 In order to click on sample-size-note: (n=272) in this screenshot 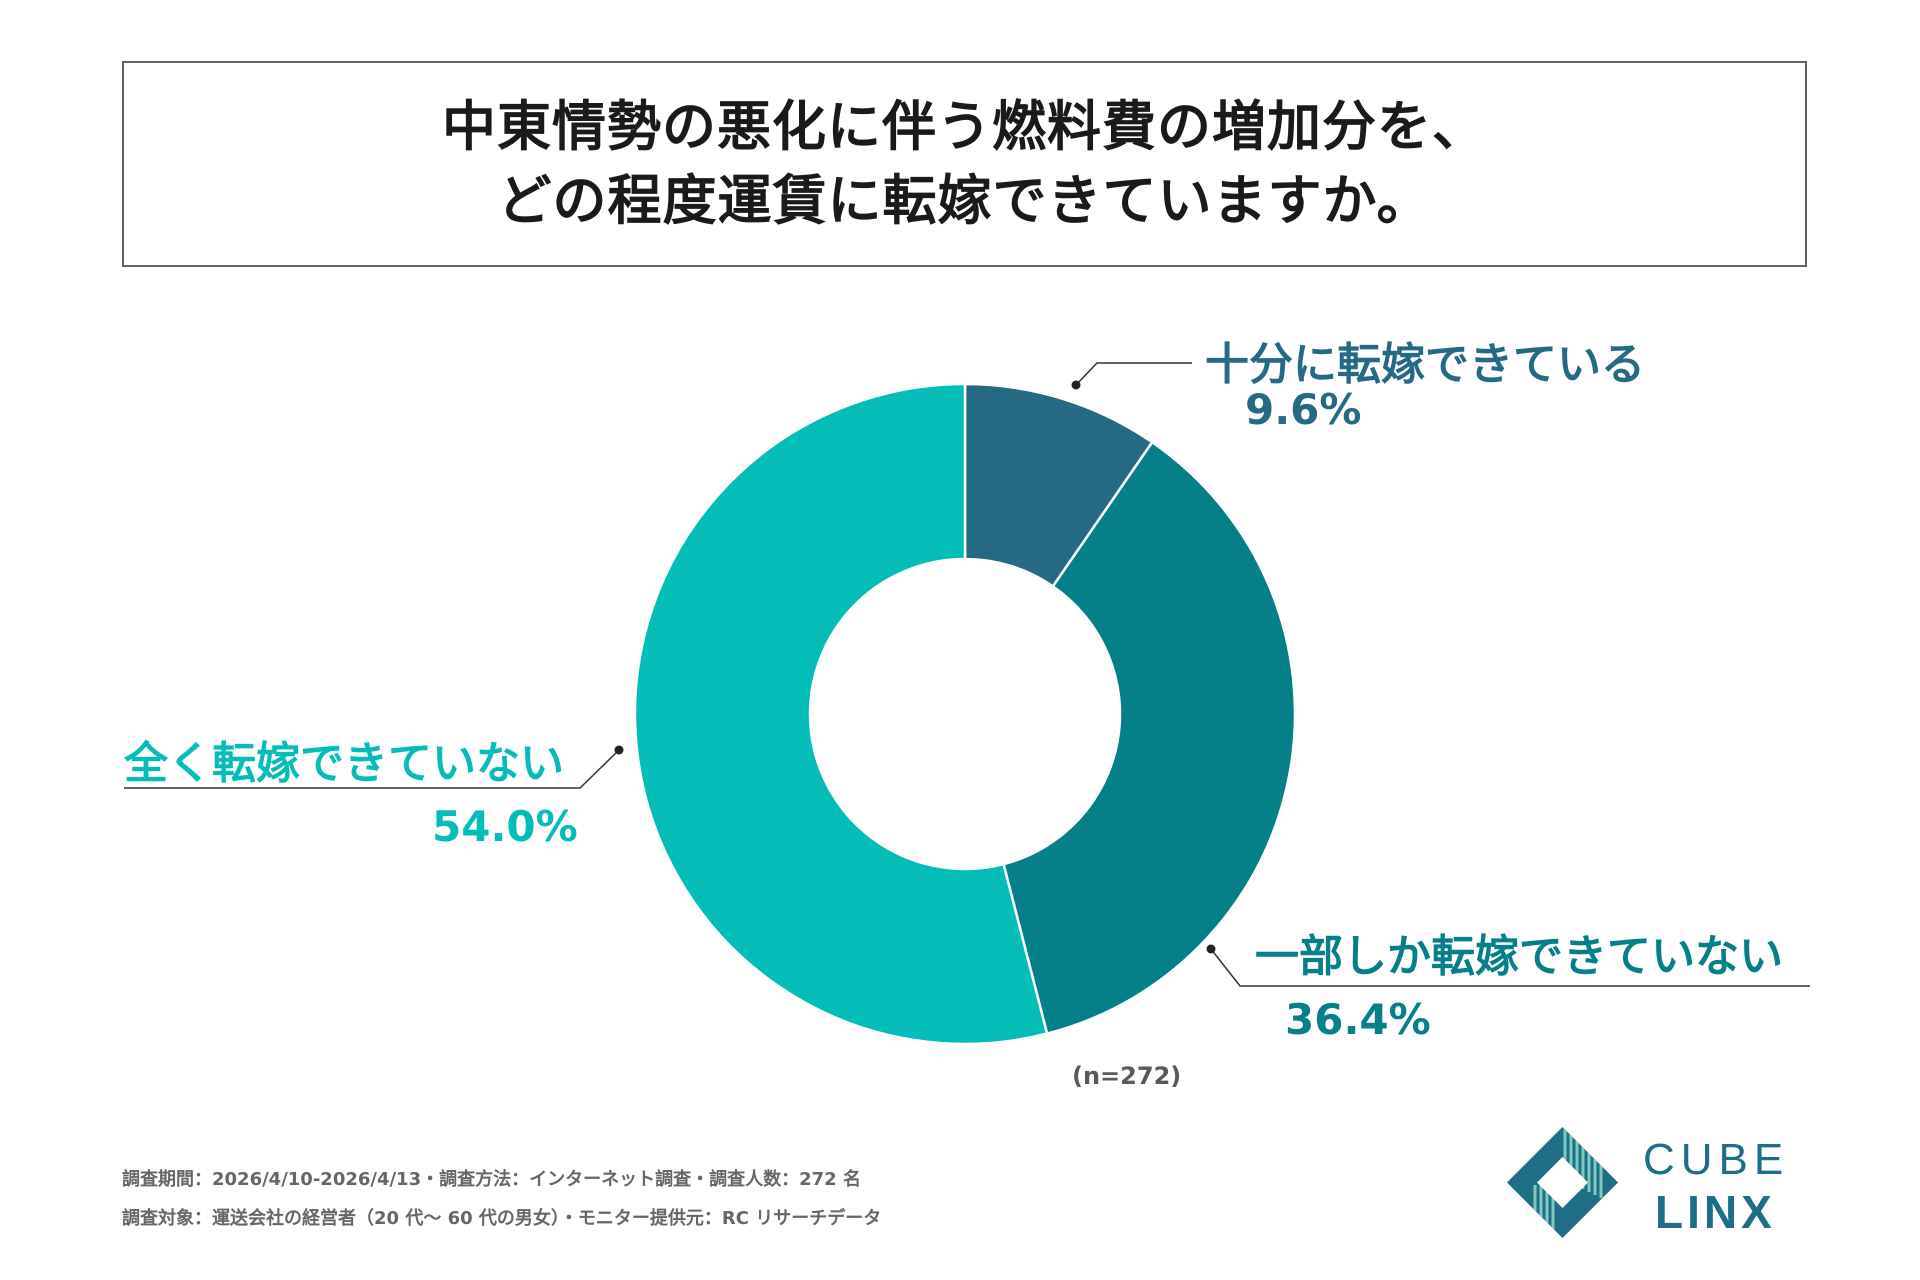, I will do `click(1127, 1076)`.